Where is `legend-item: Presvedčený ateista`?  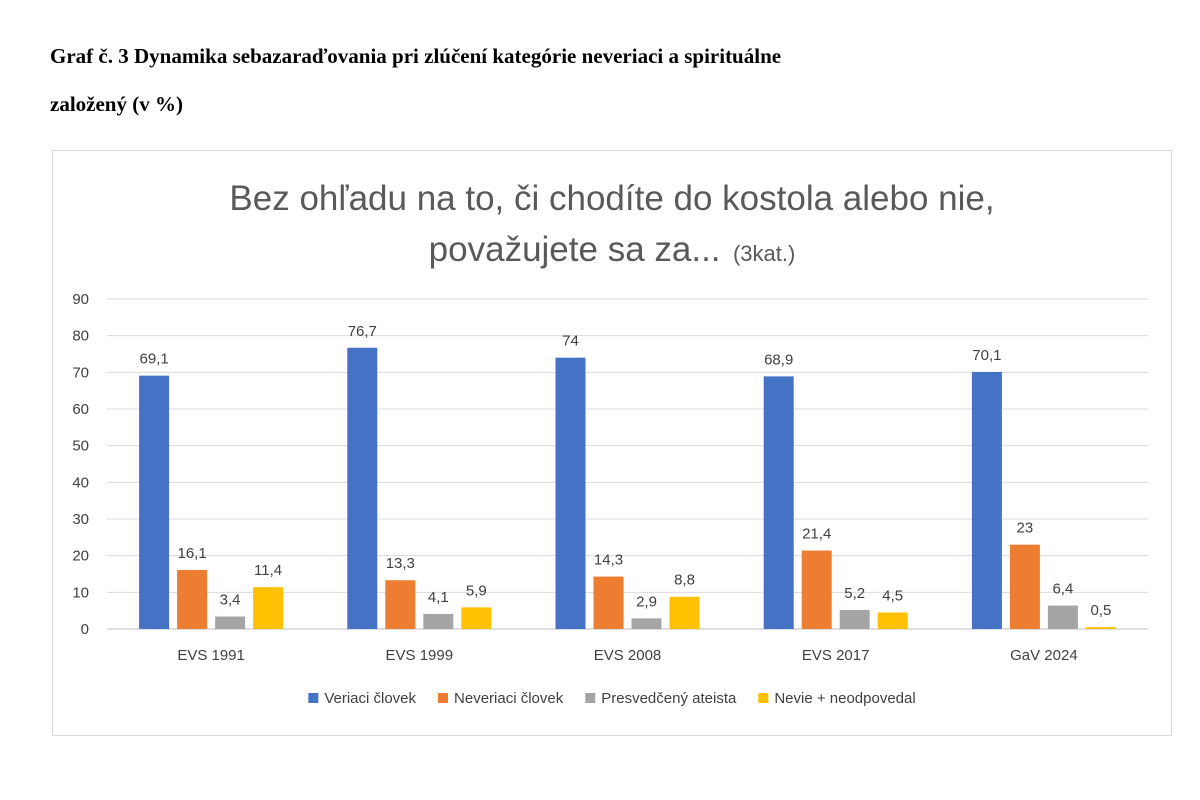
legend-item: Presvedčený ateista is located at coordinates (661, 698).